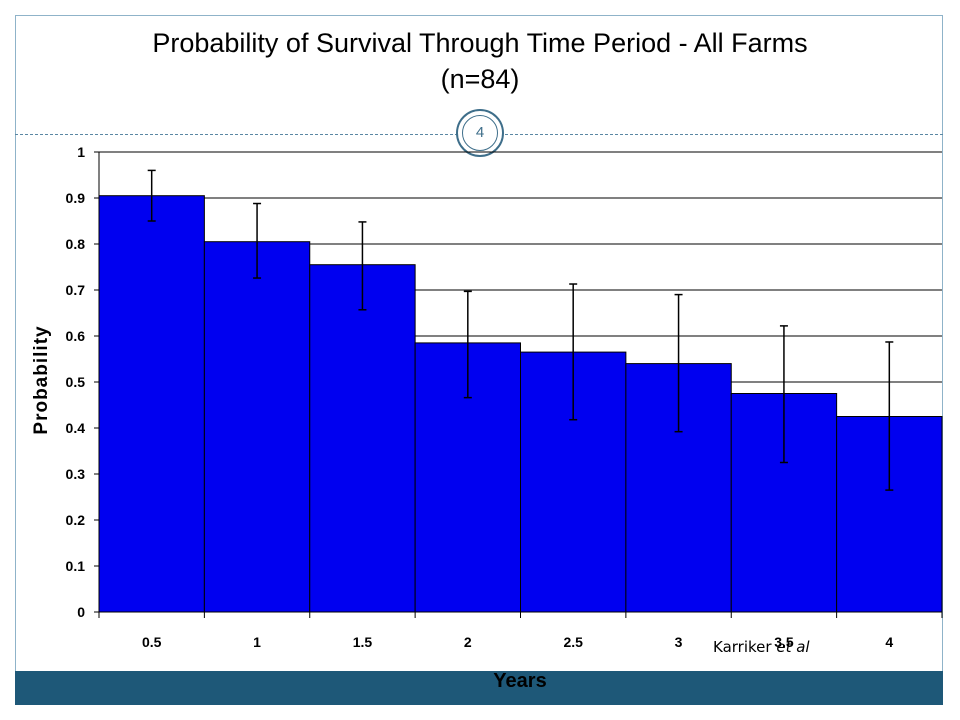 The width and height of the screenshot is (960, 720). I want to click on source-credit: Karriker et al, so click(761, 647).